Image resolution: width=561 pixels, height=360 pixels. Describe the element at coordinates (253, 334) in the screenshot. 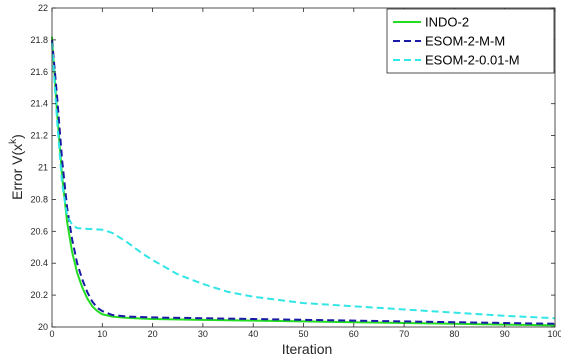

I see `x-tick-label: 40` at that location.